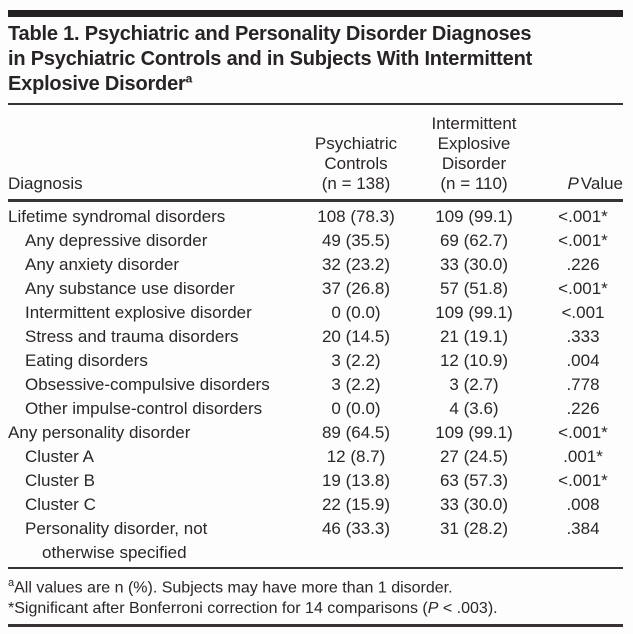  What do you see at coordinates (45, 183) in the screenshot?
I see `column-header-diagnosis: Diagnosis` at bounding box center [45, 183].